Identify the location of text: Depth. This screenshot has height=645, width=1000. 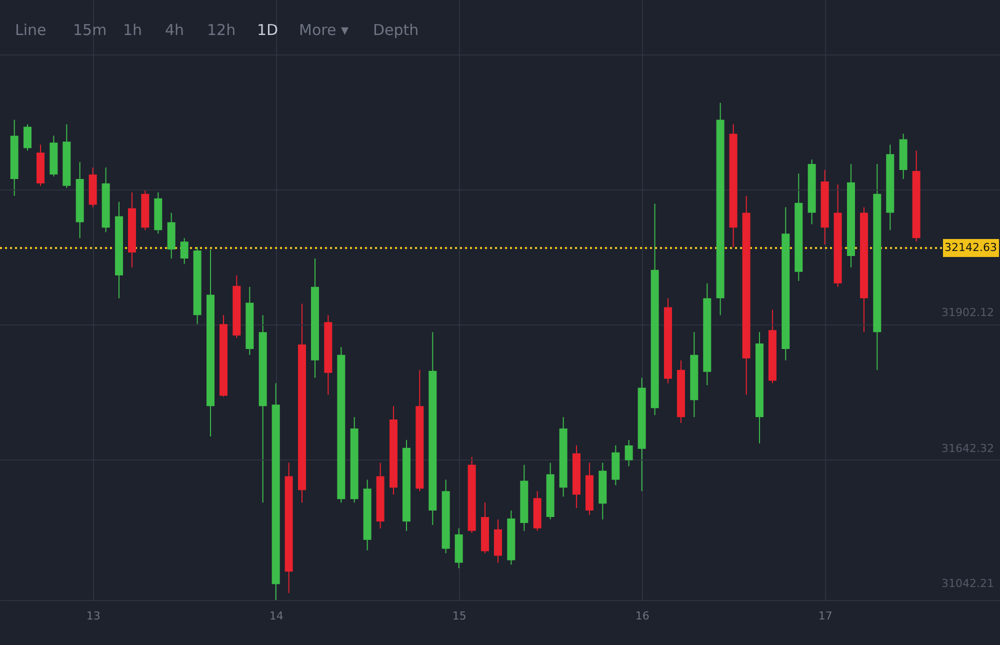
(396, 30).